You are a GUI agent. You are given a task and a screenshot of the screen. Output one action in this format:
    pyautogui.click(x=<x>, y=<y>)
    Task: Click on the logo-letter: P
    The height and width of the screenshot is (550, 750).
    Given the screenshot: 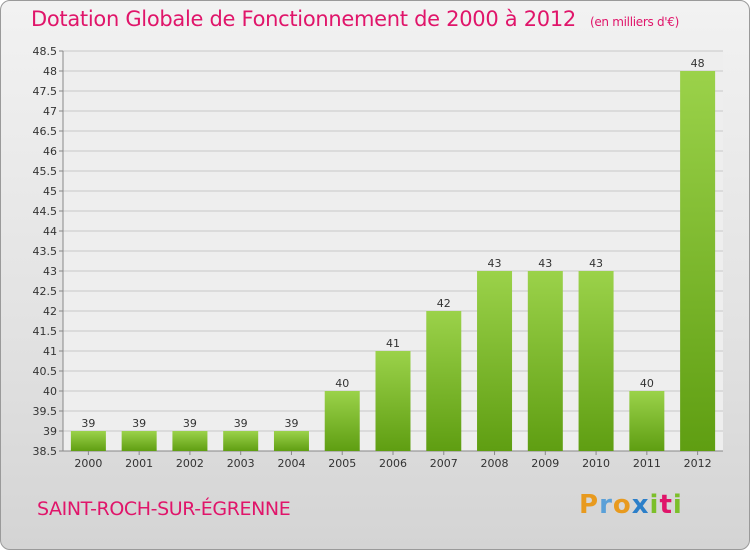 What is the action you would take?
    pyautogui.click(x=589, y=505)
    